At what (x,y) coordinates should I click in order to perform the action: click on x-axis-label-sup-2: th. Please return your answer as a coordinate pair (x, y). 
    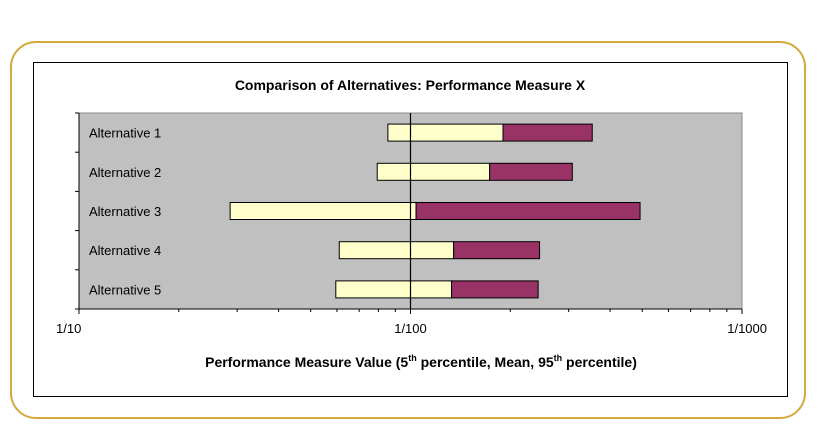
    Looking at the image, I should click on (558, 358).